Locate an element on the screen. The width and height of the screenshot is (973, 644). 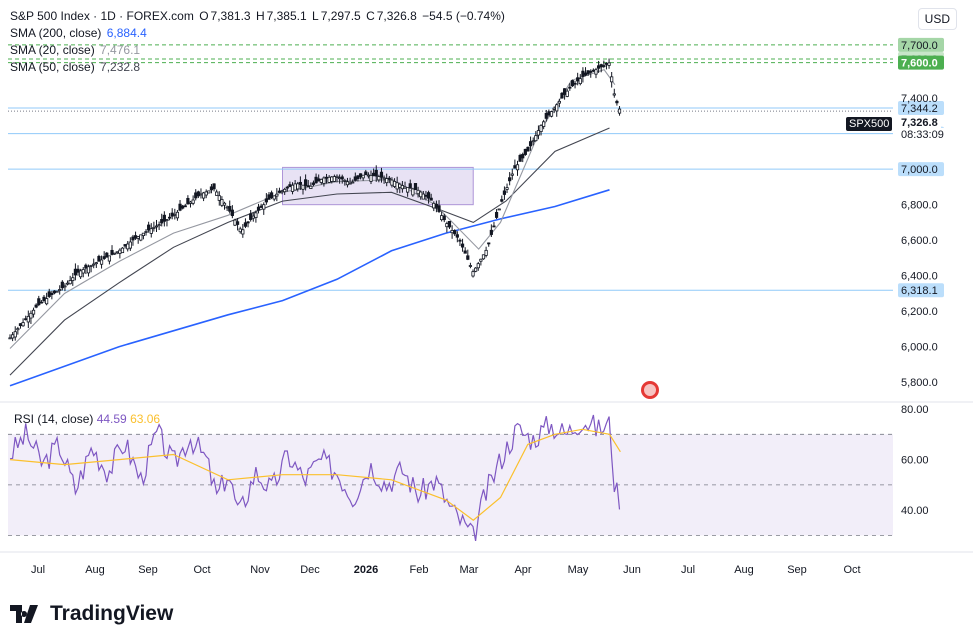
price-level-label: 7,600.0 is located at coordinates (919, 64).